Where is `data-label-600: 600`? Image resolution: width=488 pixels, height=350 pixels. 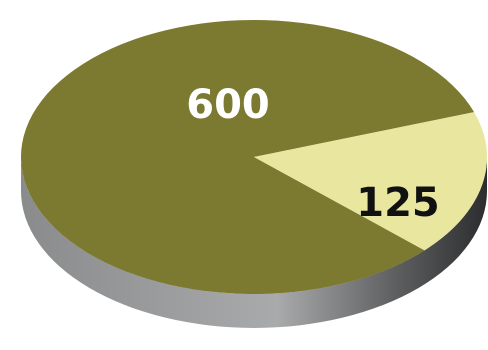
data-label-600: 600 is located at coordinates (228, 105).